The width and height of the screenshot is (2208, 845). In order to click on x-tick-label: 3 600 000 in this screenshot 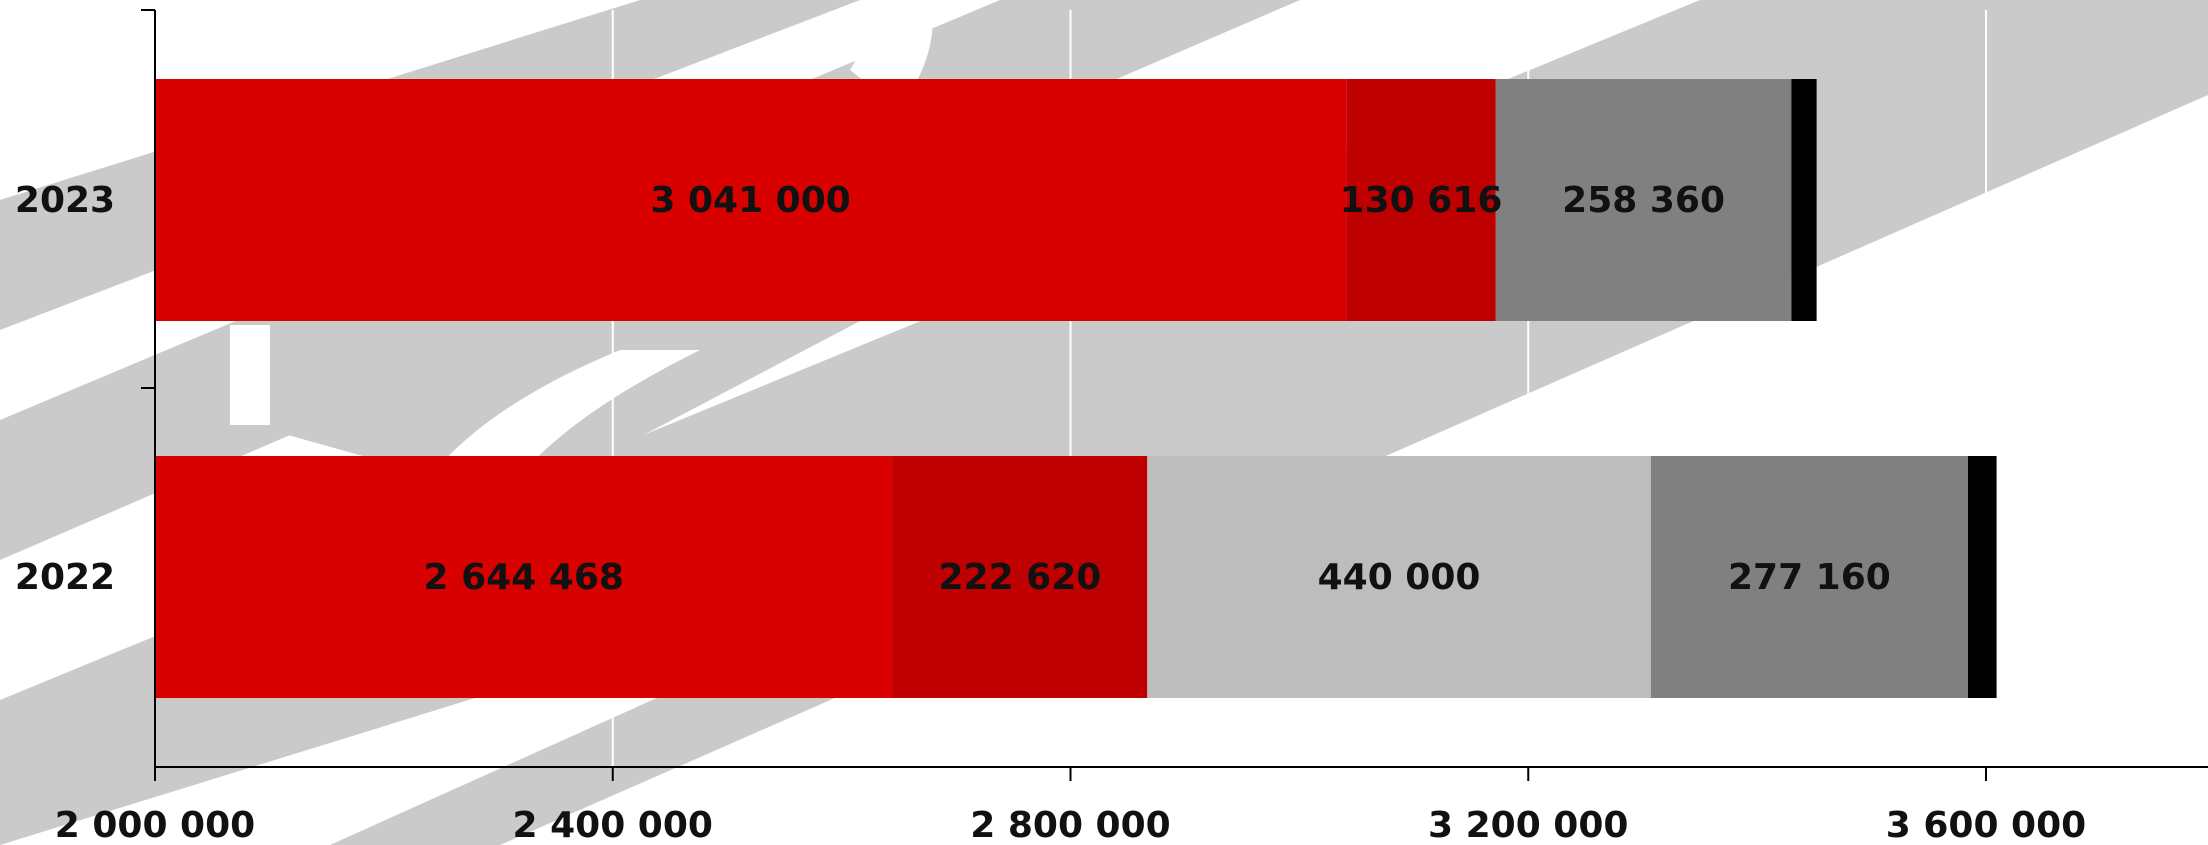, I will do `click(1986, 825)`.